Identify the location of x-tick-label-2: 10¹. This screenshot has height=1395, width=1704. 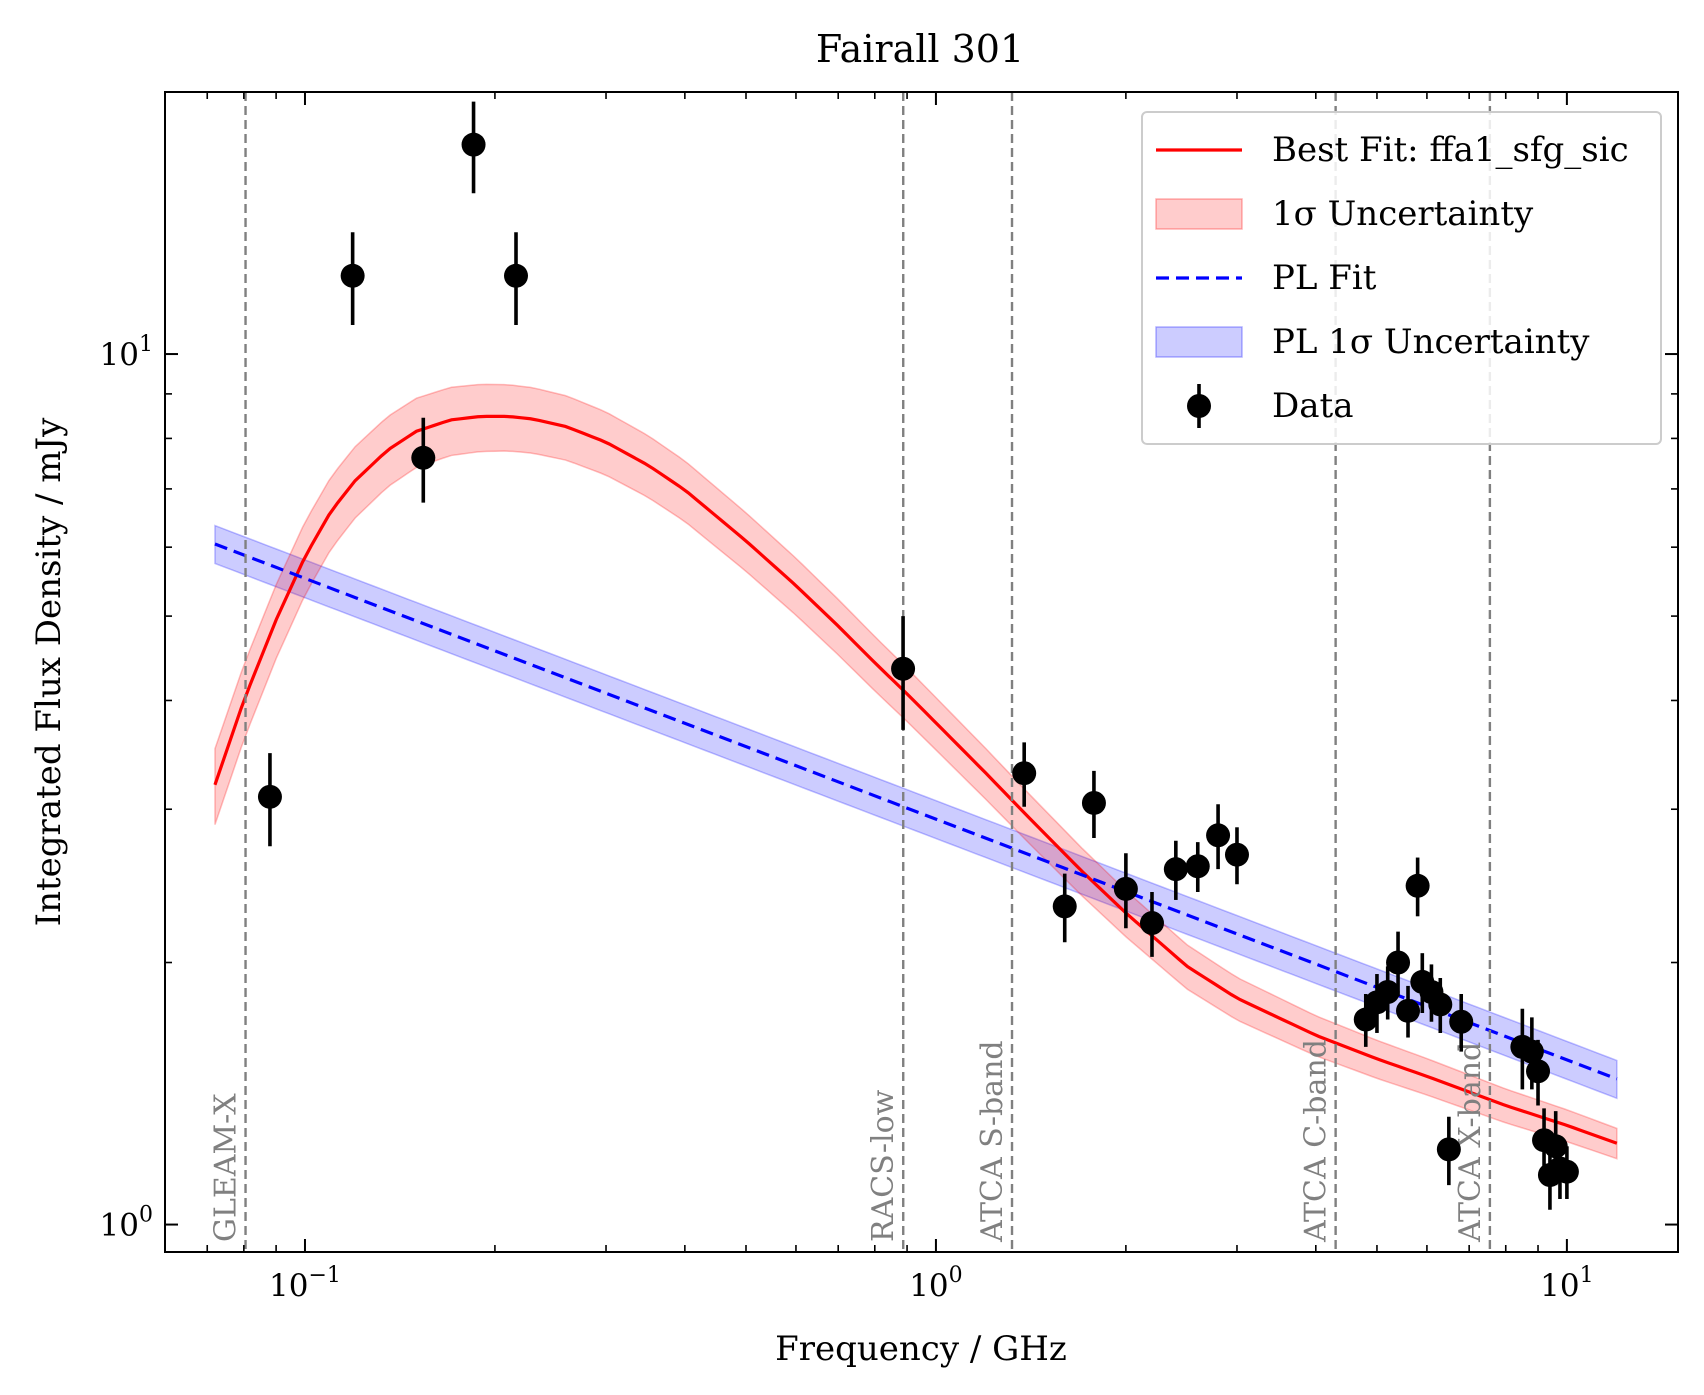
(1566, 1283).